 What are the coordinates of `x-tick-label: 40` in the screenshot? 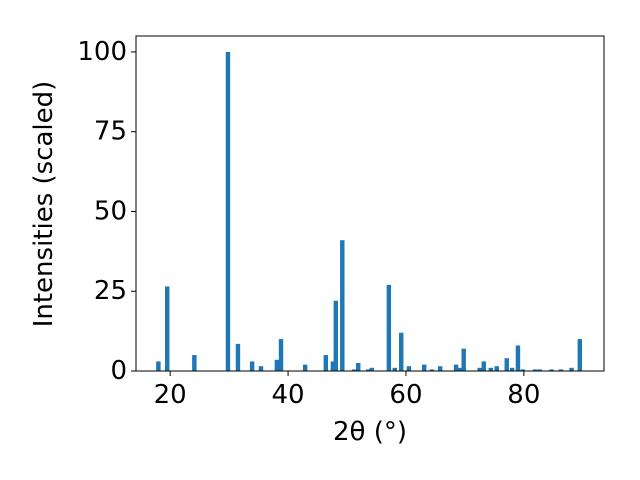 It's located at (288, 395).